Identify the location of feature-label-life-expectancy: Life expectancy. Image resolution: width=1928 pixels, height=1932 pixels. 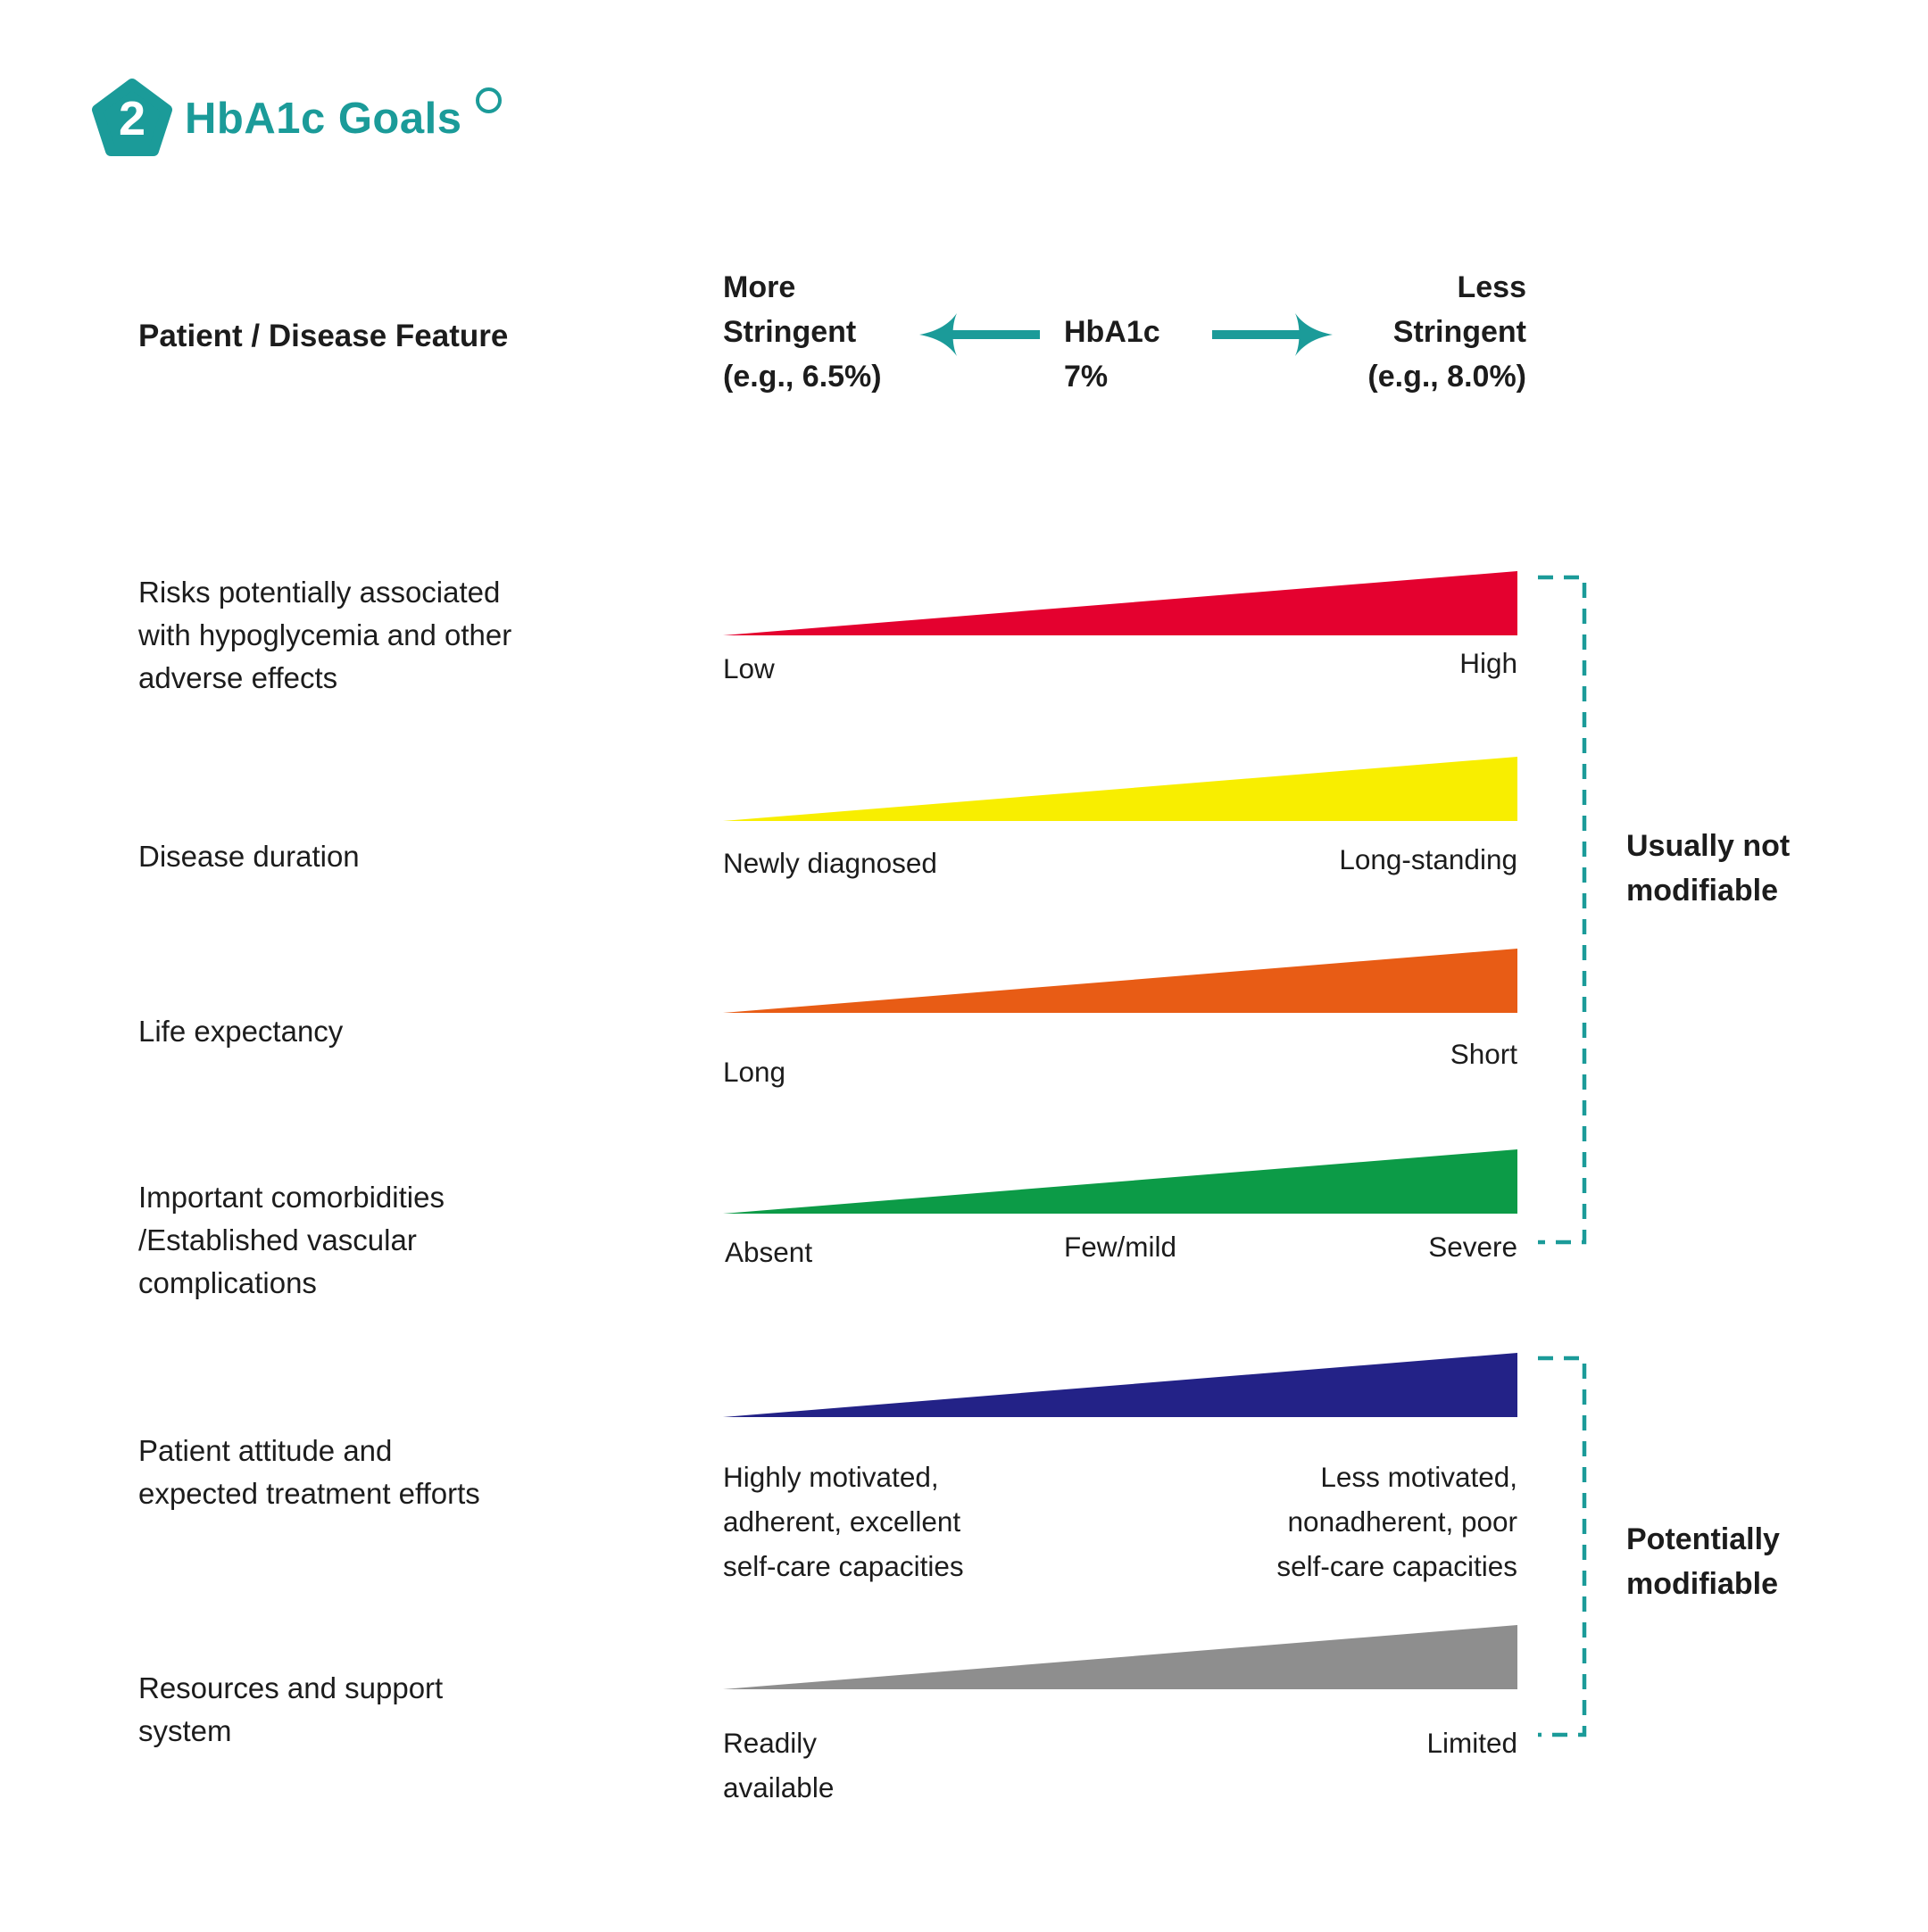
(241, 1031).